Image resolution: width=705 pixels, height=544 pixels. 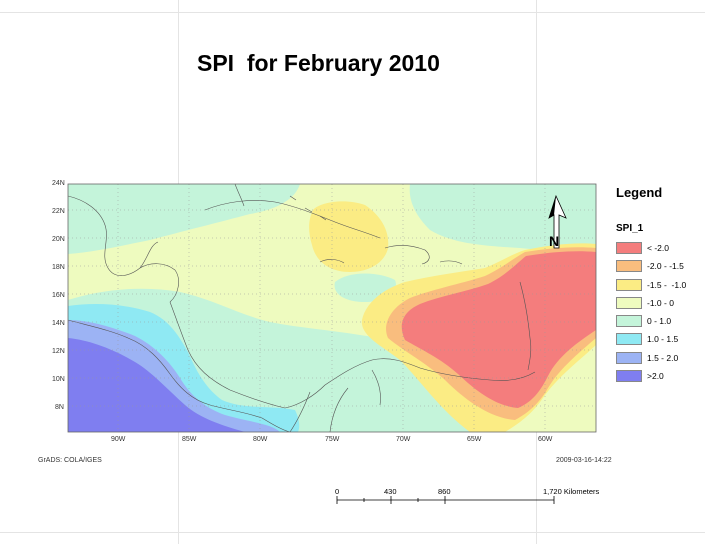 What do you see at coordinates (655, 376) in the screenshot?
I see `legend-item-label: >2.0` at bounding box center [655, 376].